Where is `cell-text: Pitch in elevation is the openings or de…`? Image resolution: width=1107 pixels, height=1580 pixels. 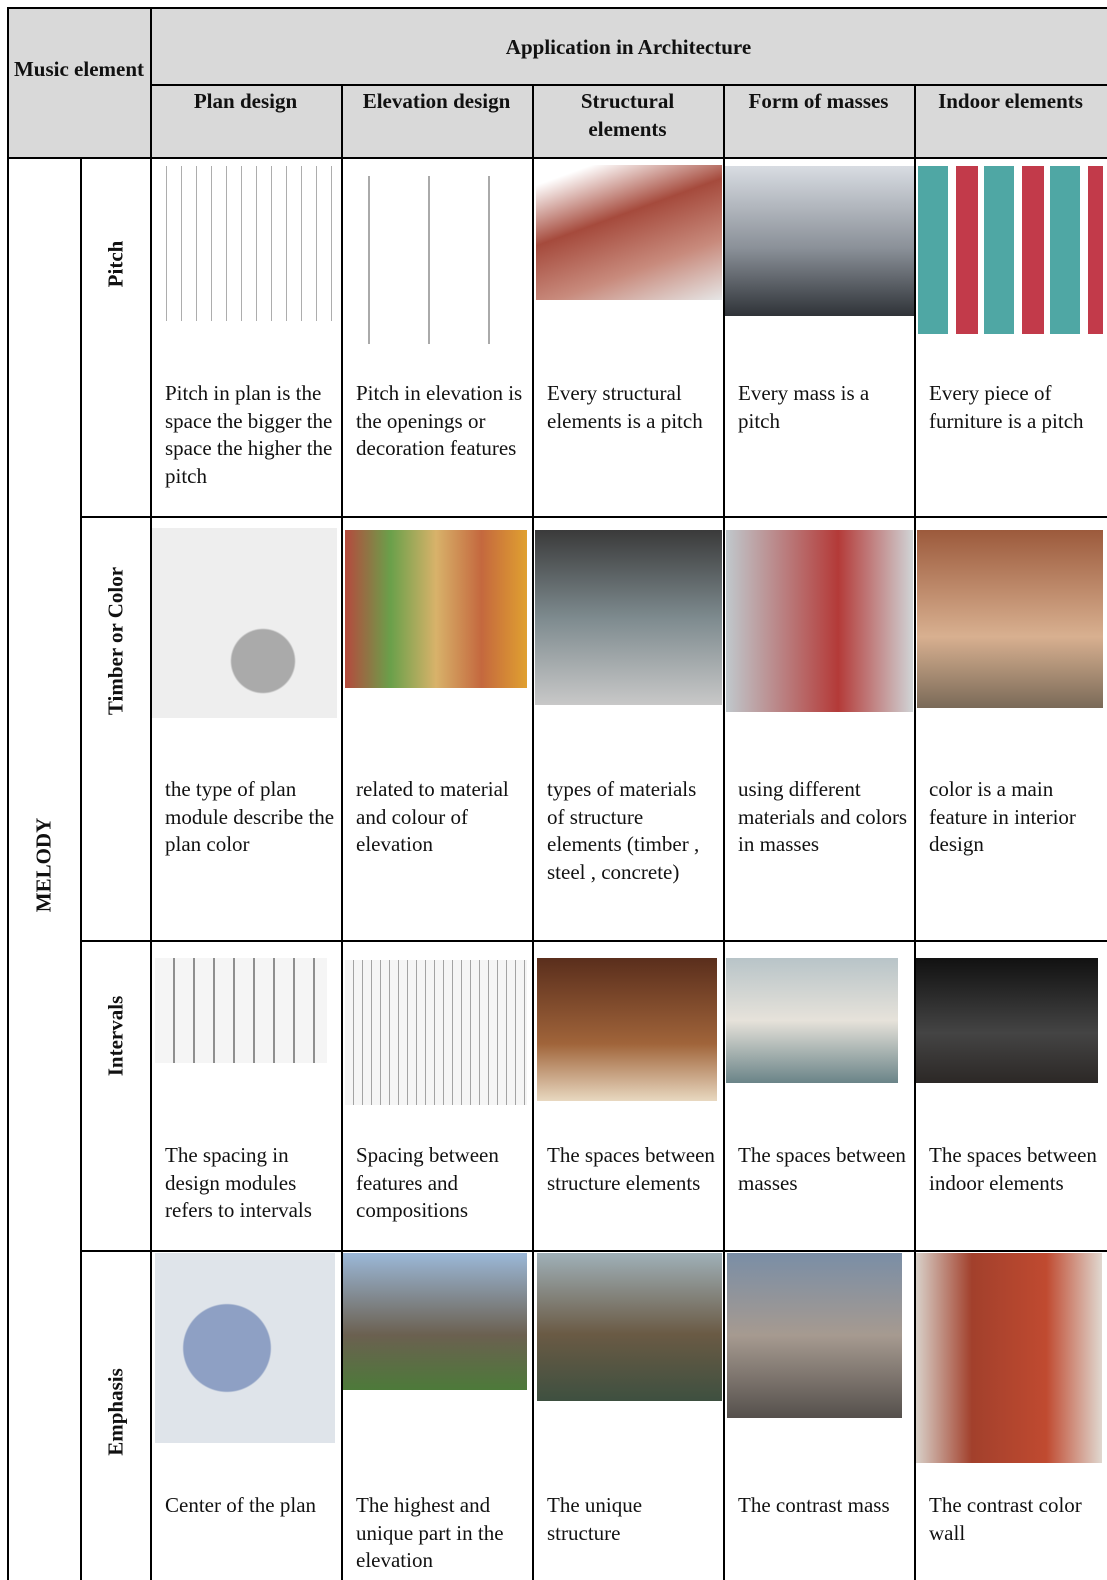 cell-text: Pitch in elevation is the openings or de… is located at coordinates (439, 420).